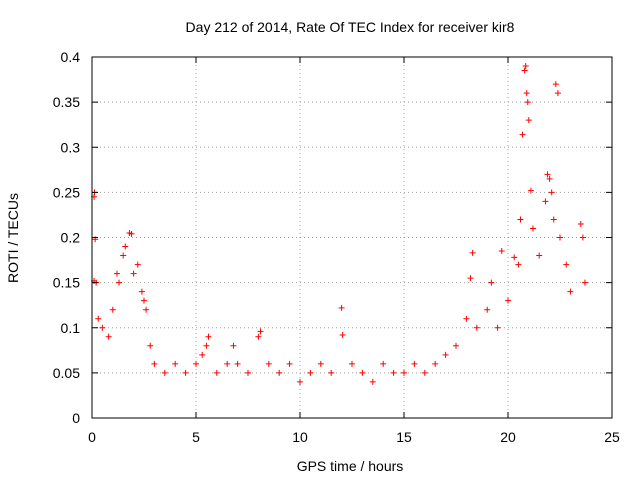 This screenshot has height=480, width=640. What do you see at coordinates (350, 466) in the screenshot?
I see `x-axis-label: GPS time / hours` at bounding box center [350, 466].